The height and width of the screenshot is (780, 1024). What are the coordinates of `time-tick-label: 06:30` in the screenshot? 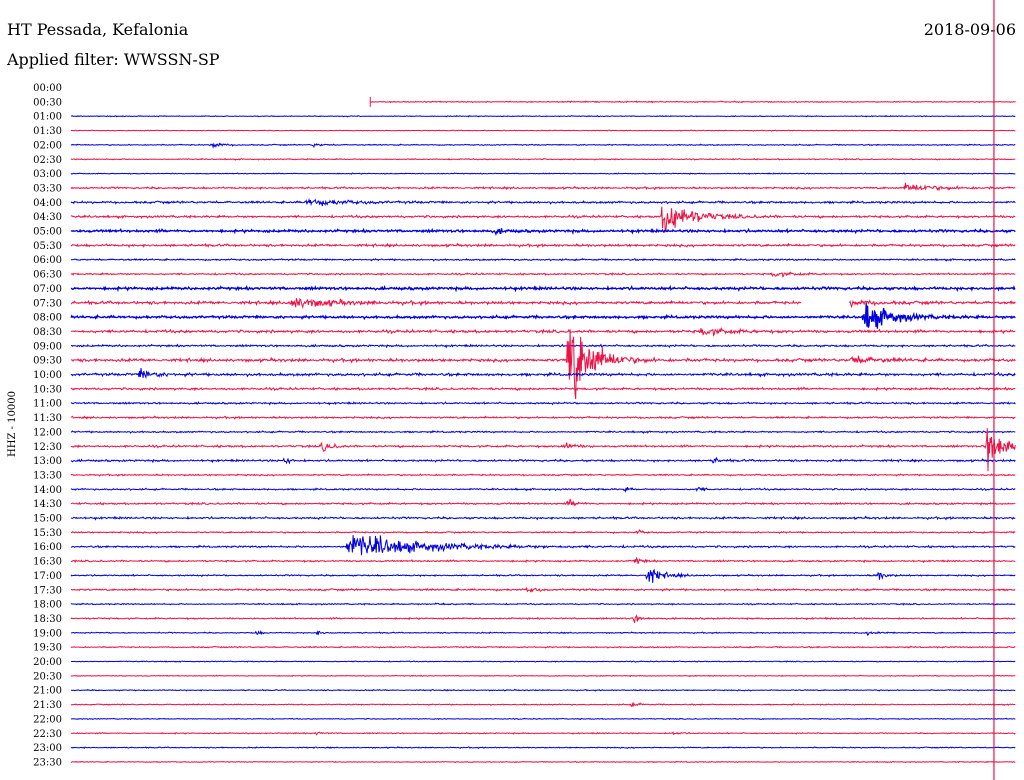 It's located at (47, 275).